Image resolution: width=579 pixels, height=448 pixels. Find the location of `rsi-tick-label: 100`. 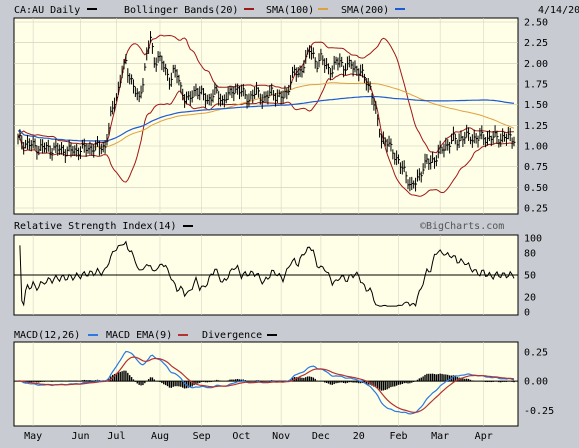

rsi-tick-label: 100 is located at coordinates (533, 239).